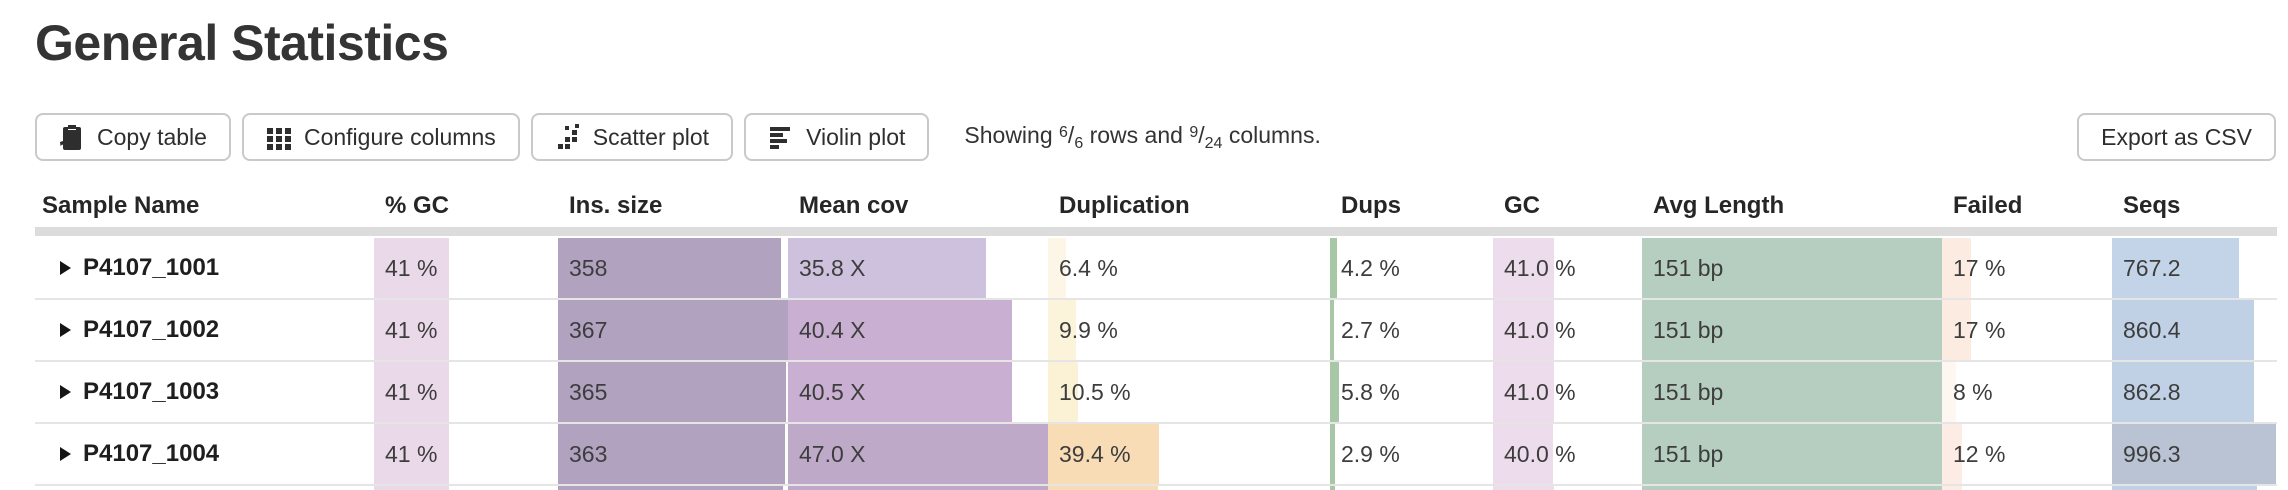  I want to click on column-header-duplication: Duplication, so click(1124, 205).